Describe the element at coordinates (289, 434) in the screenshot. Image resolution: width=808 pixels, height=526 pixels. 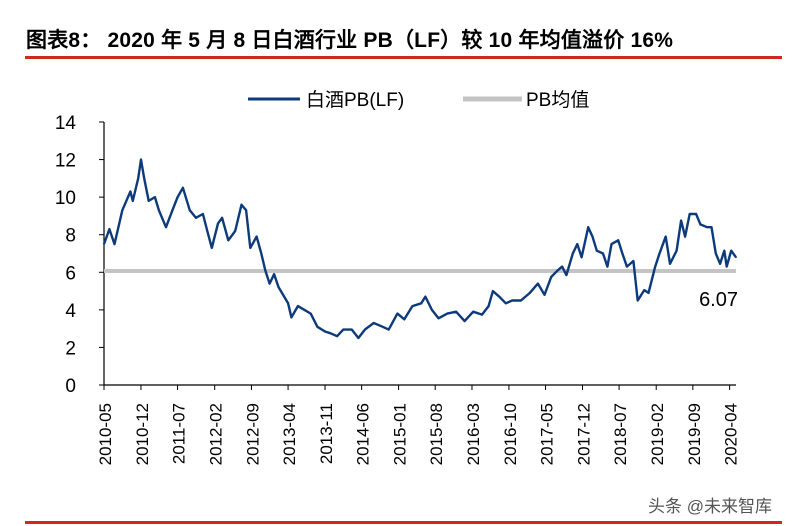
I see `x-tick-label: 2013-04` at that location.